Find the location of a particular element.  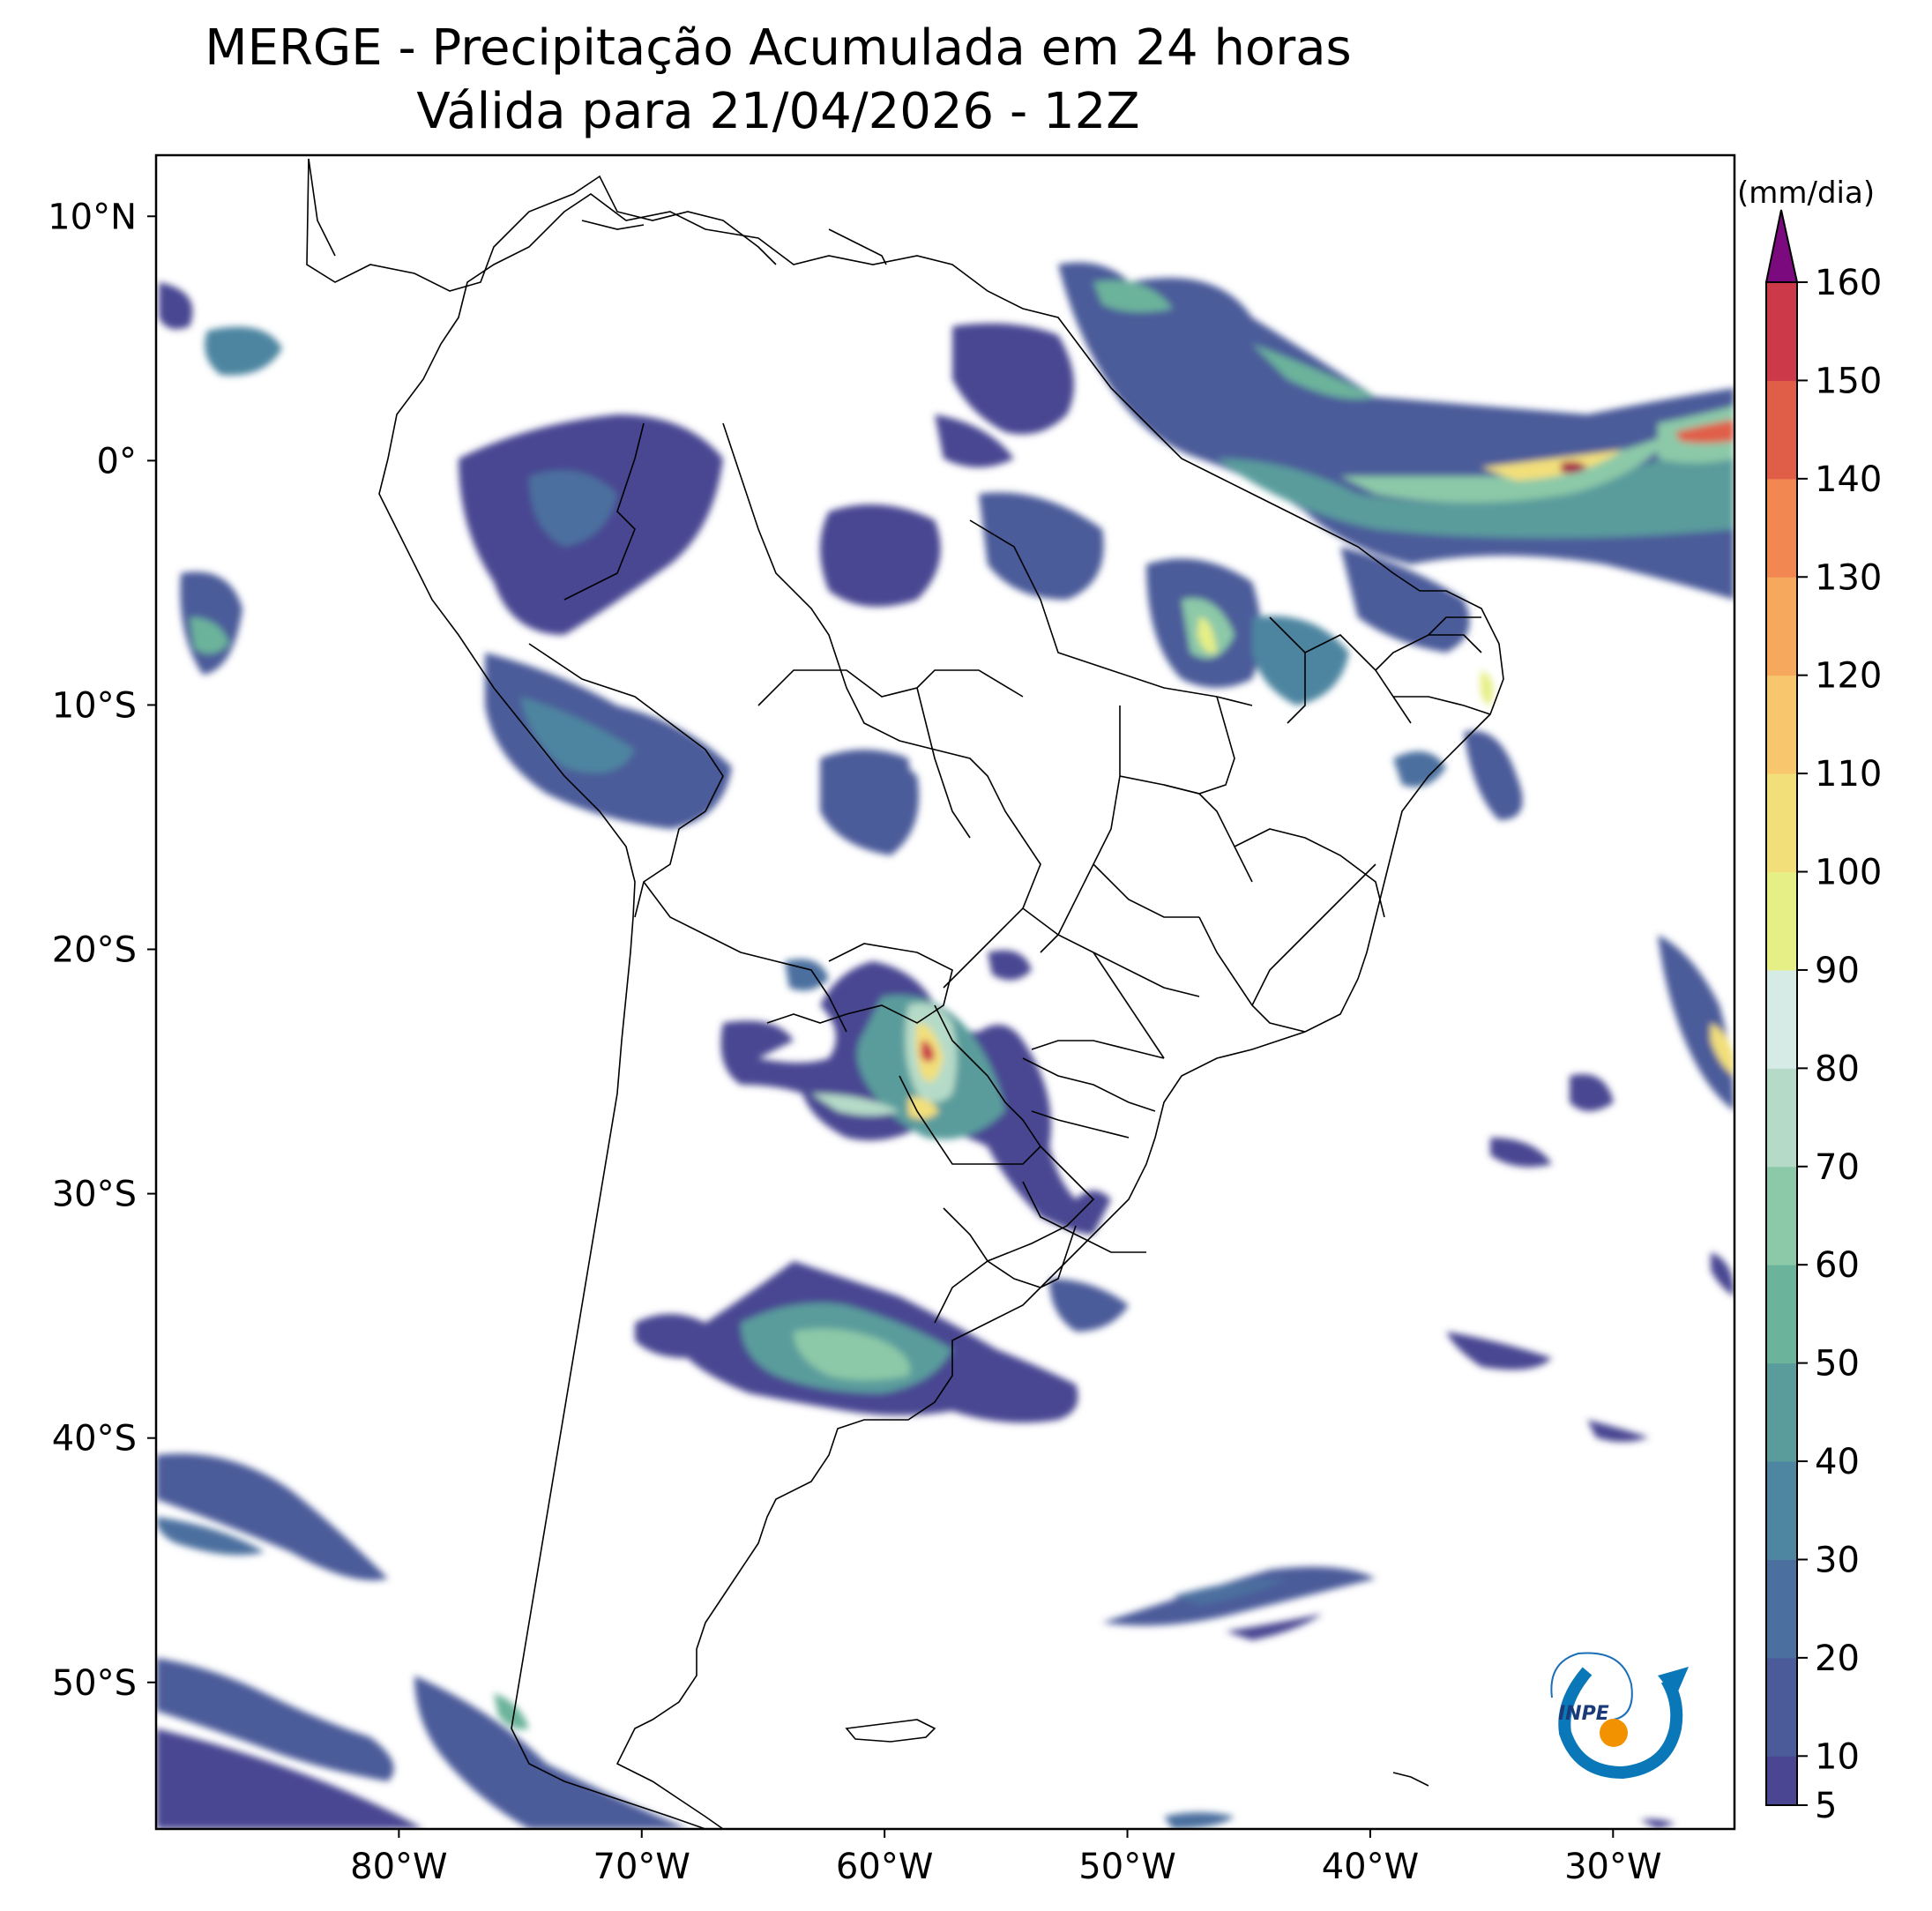

lon-tick-label: 80°W is located at coordinates (398, 1867).